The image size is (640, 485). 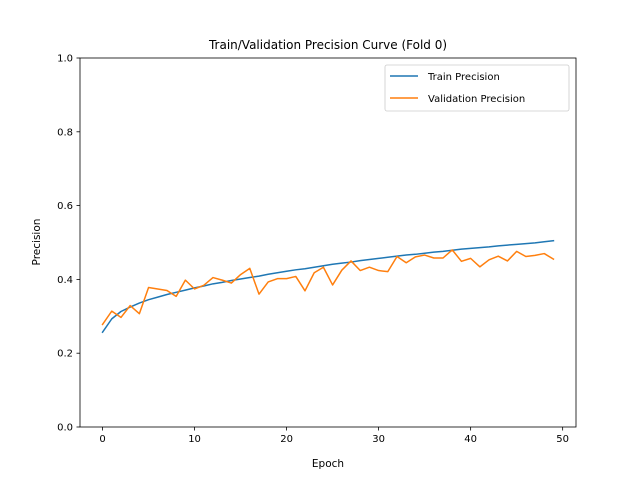 What do you see at coordinates (65, 206) in the screenshot?
I see `y-tick-label: 0.6` at bounding box center [65, 206].